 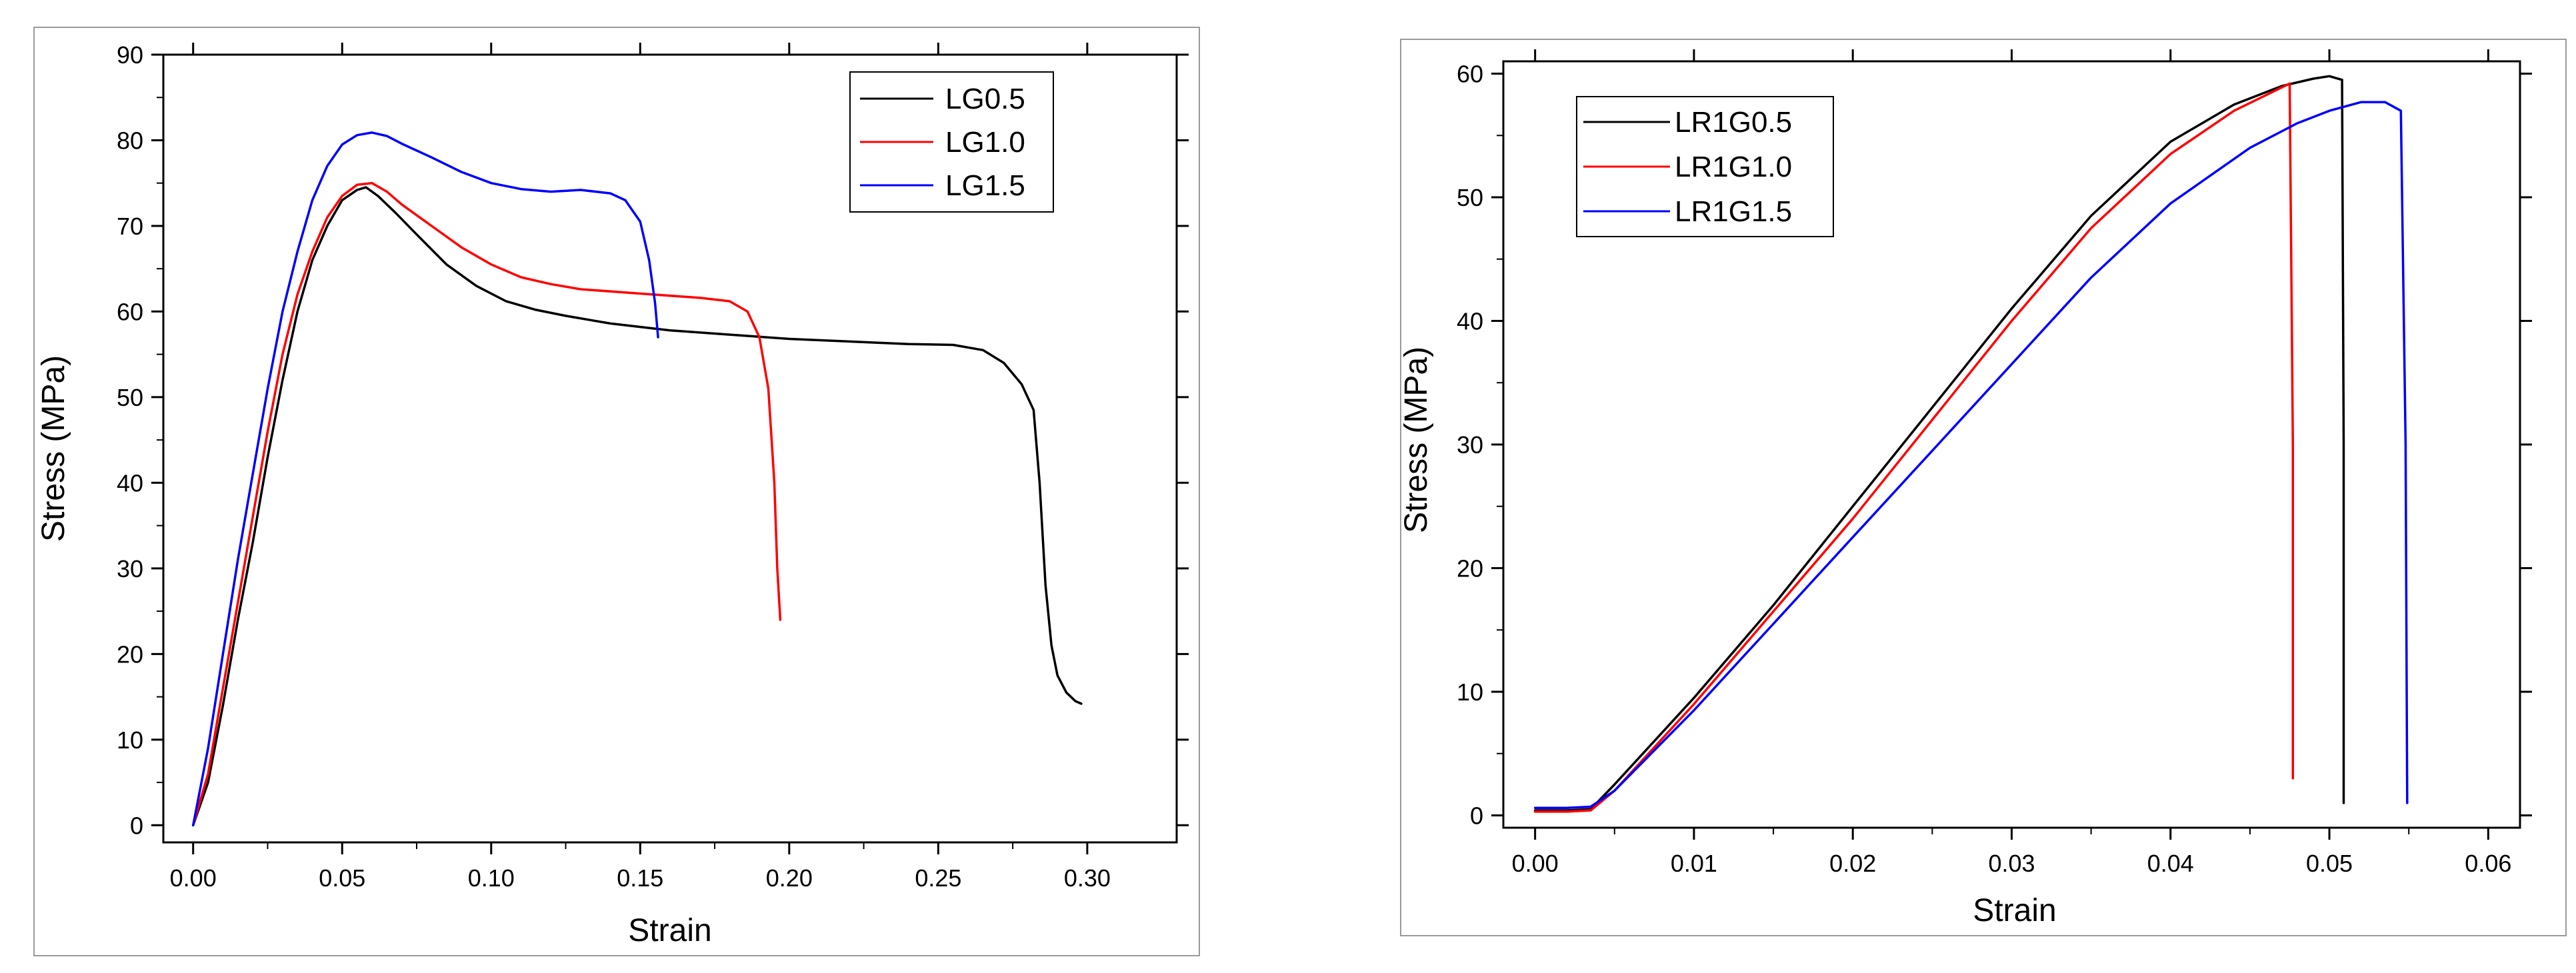 I want to click on y-tick-label: 80, so click(x=130, y=140).